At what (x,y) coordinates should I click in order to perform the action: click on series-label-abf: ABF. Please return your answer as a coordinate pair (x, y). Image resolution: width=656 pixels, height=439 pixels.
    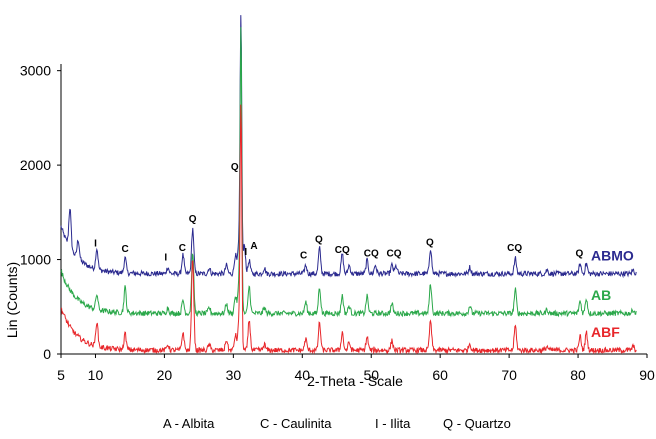
    Looking at the image, I should click on (605, 332).